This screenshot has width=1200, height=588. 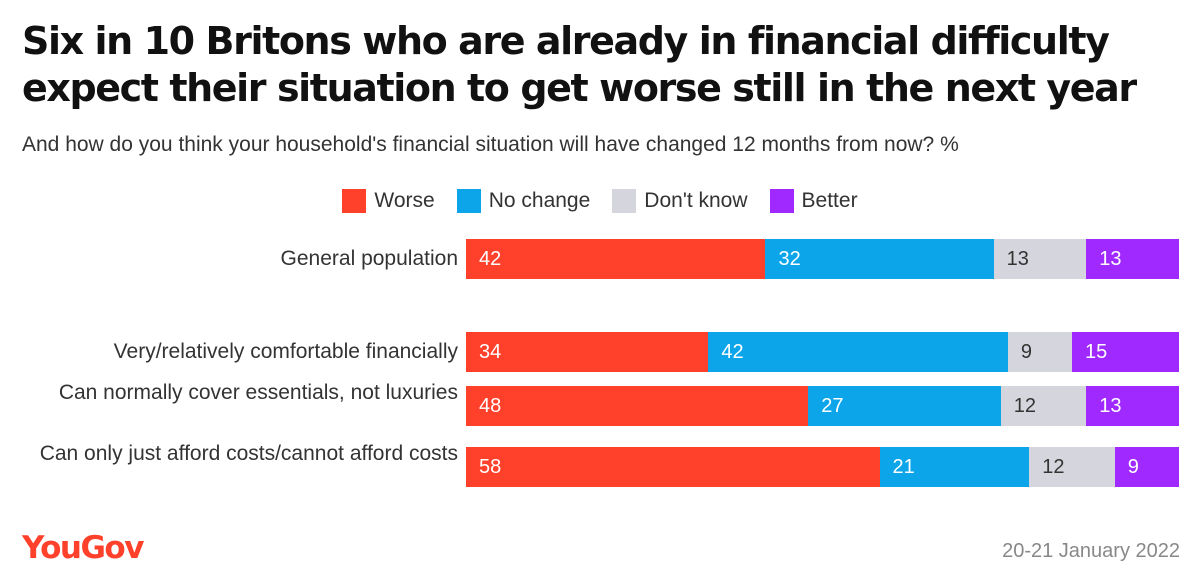 I want to click on bar-row: 34 42 9 15, so click(x=822, y=352).